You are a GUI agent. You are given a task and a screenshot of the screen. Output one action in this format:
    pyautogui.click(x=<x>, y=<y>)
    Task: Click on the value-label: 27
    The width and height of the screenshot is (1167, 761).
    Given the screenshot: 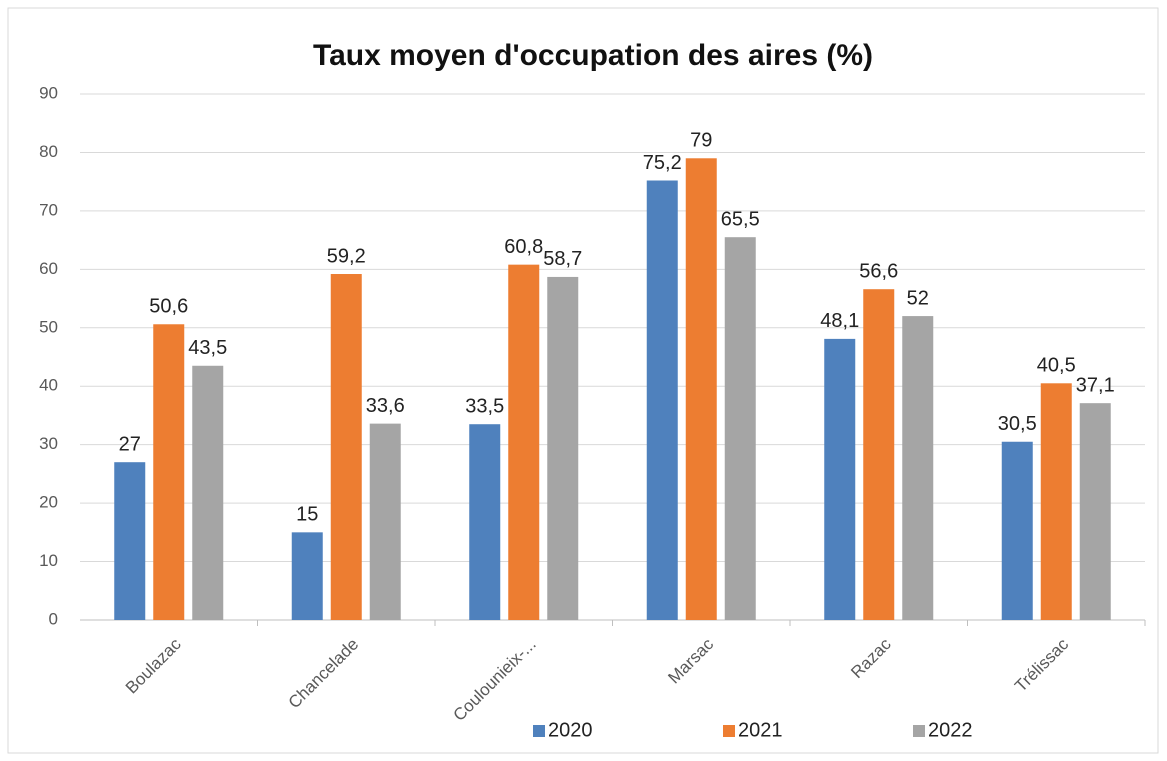 What is the action you would take?
    pyautogui.click(x=130, y=444)
    